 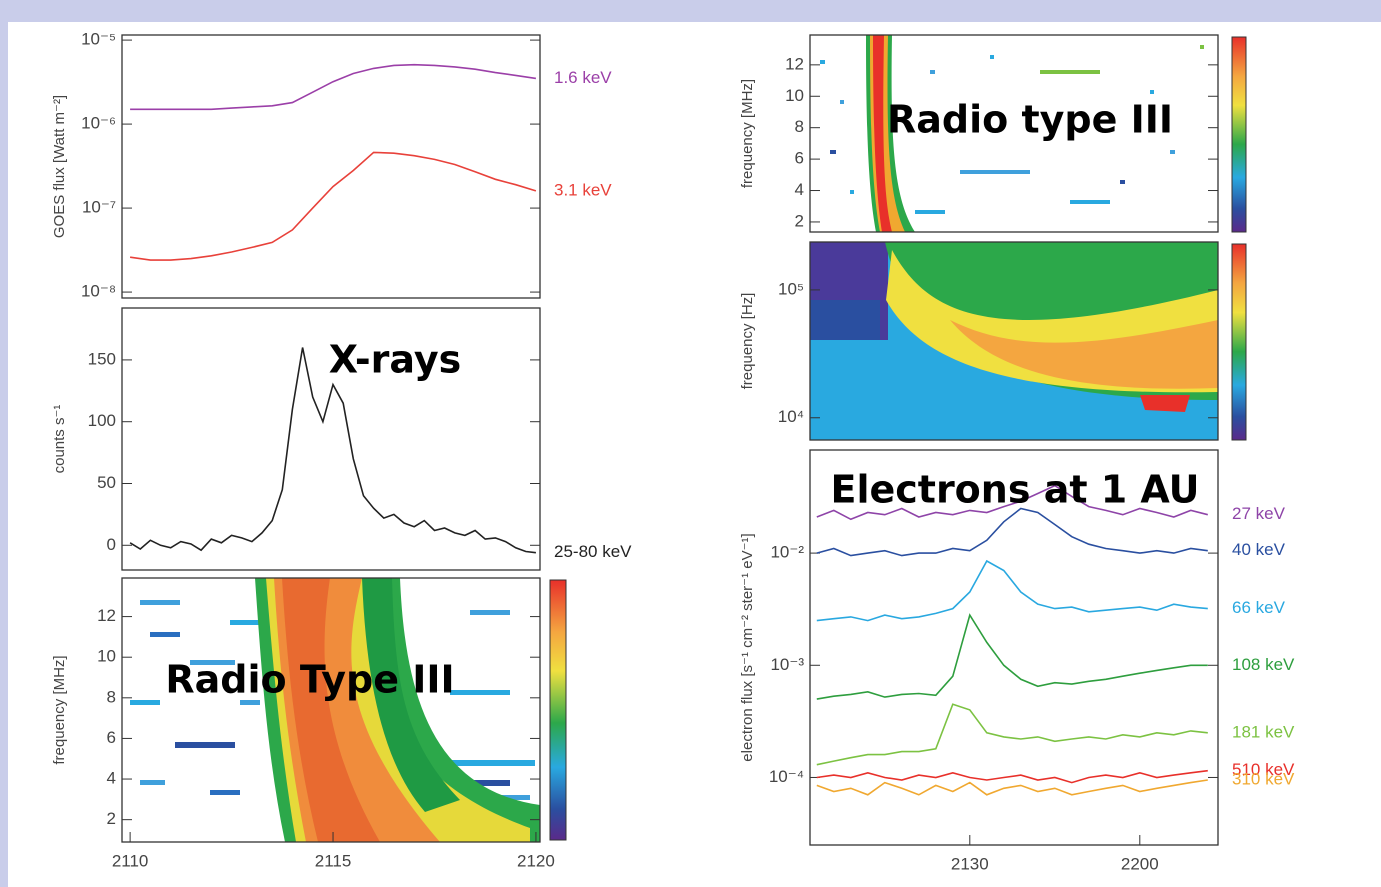 I want to click on series-label: 181 keV, so click(x=1263, y=731).